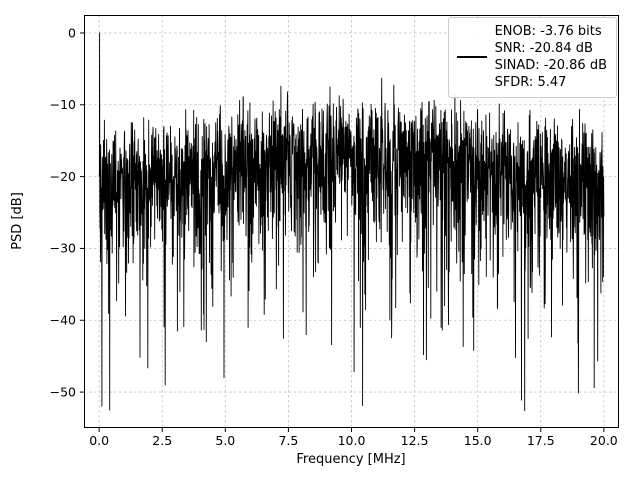  Describe the element at coordinates (471, 57) in the screenshot. I see `legend-line-sample` at that location.